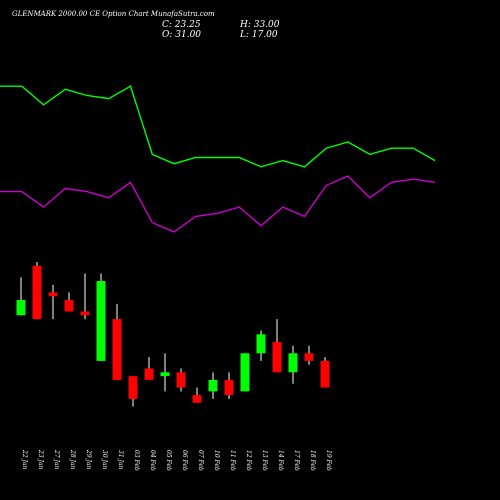 Image resolution: width=500 pixels, height=500 pixels. Describe the element at coordinates (232, 460) in the screenshot. I see `x-tick-label: 11 Feb` at that location.